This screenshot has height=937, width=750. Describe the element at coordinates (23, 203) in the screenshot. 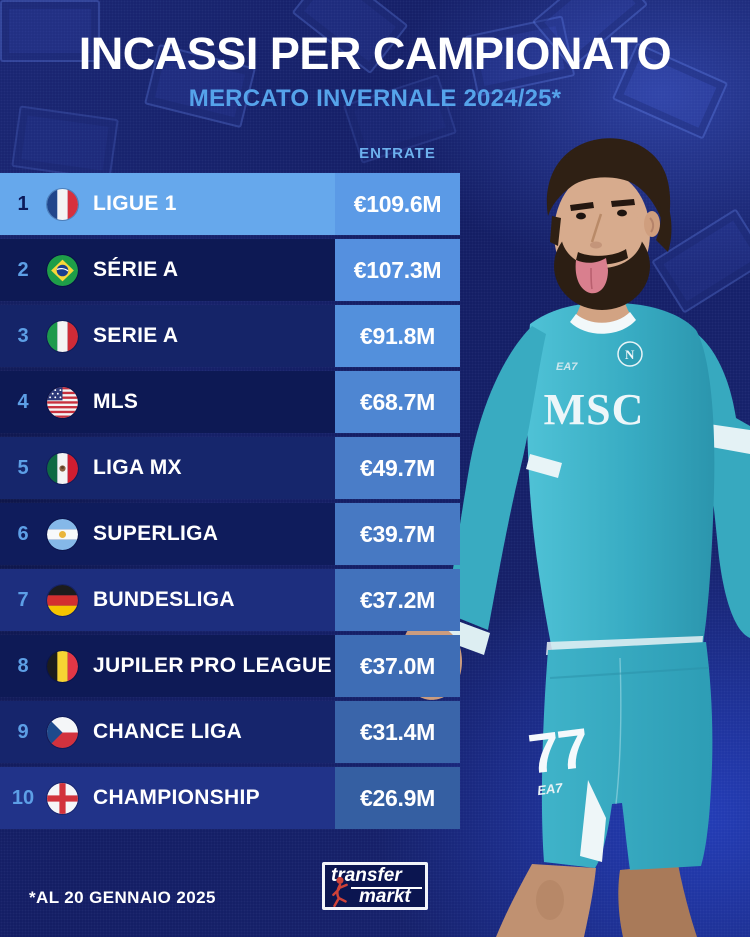

I see `rank-number: 1` at that location.